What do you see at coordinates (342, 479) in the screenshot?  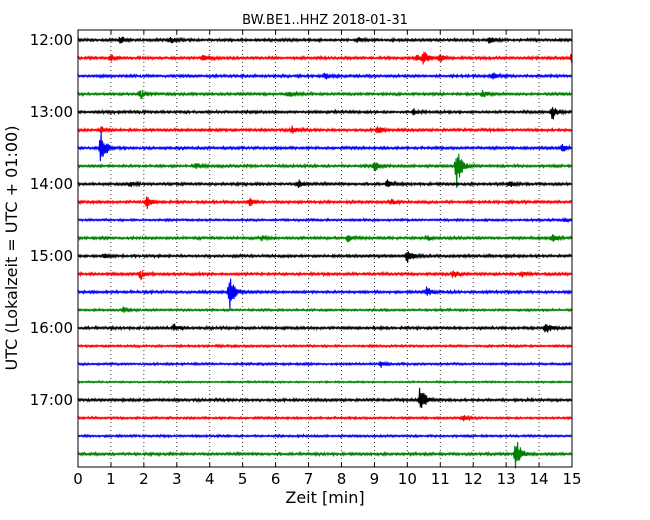 I see `x-tick-label: 8` at bounding box center [342, 479].